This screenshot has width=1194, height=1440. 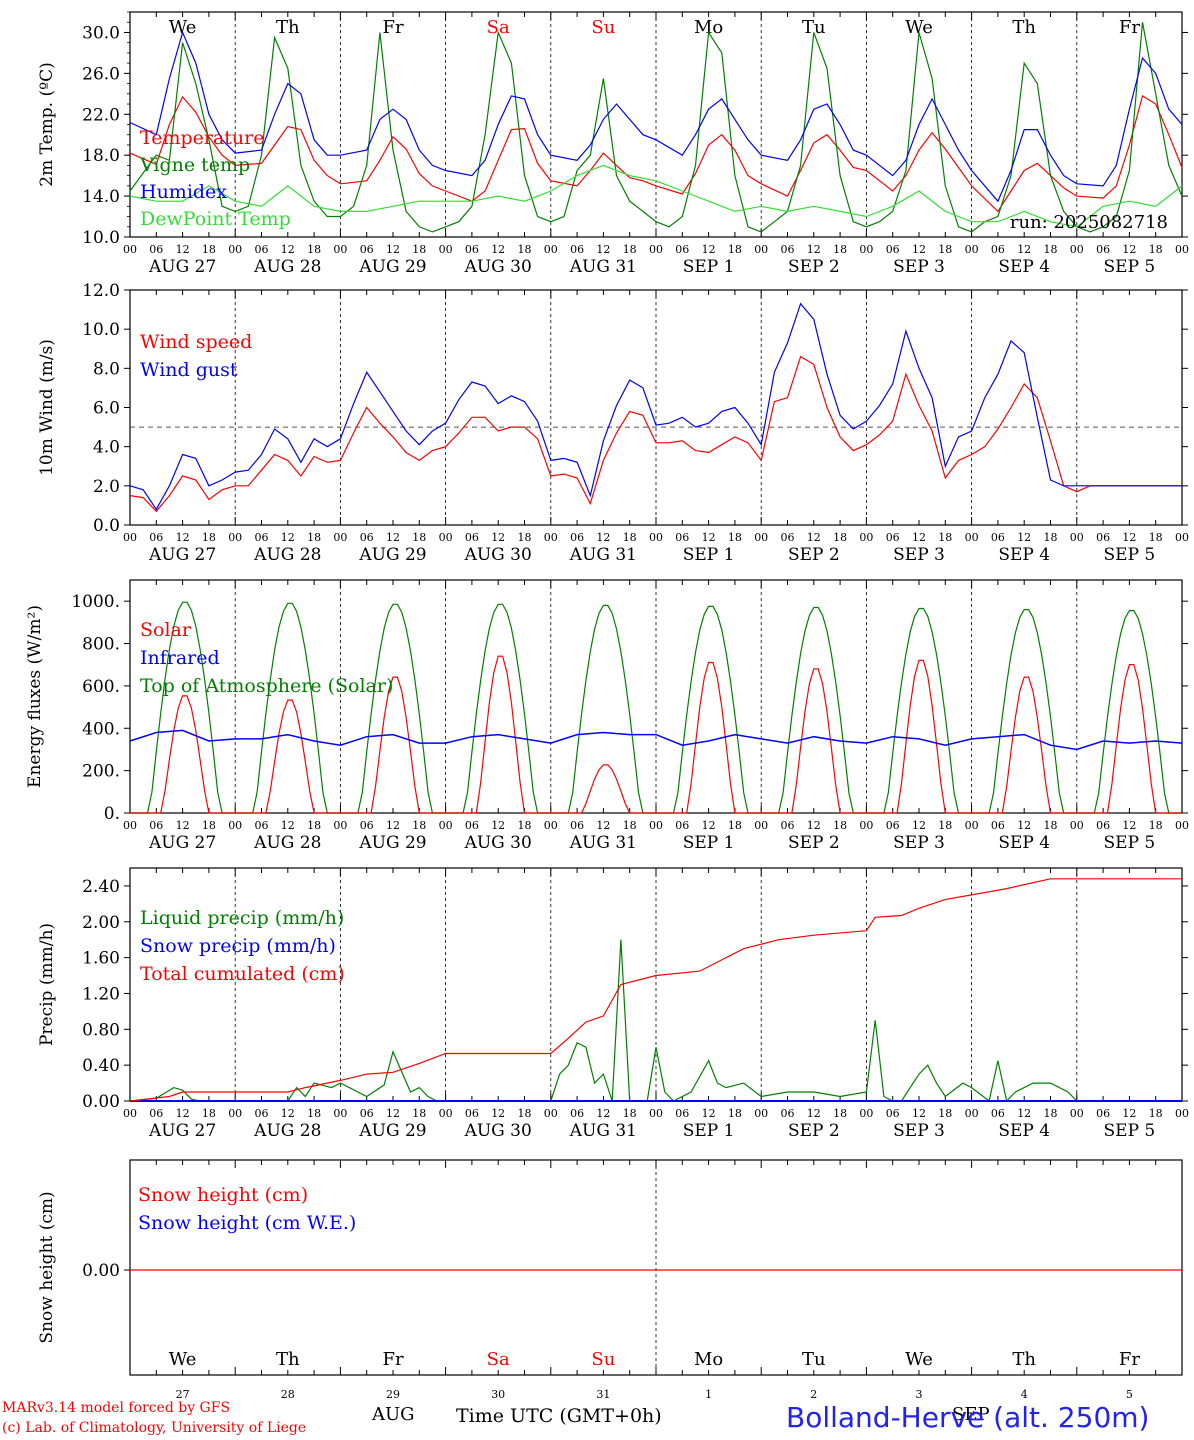 I want to click on weekday-label: We, so click(x=919, y=1359).